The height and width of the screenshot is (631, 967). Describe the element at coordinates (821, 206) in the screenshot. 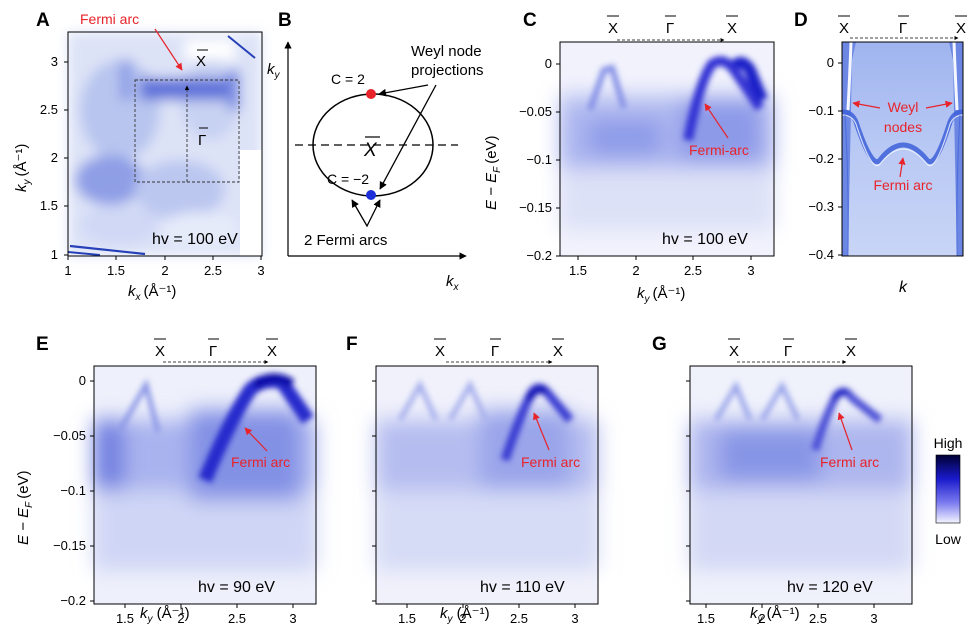

I see `panel-d-ytick: −0.3` at that location.